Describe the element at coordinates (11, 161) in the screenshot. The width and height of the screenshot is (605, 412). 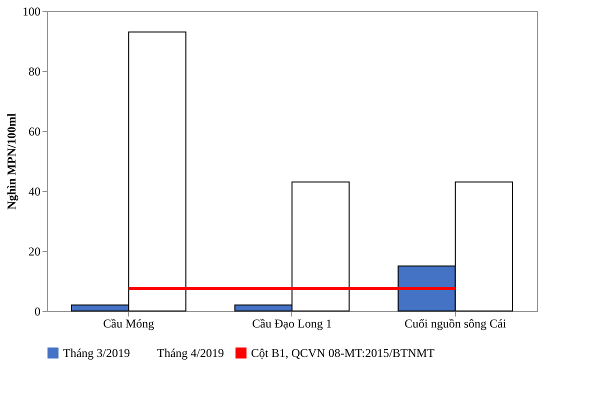
I see `y-axis-title: Nghìn MPN/100ml` at that location.